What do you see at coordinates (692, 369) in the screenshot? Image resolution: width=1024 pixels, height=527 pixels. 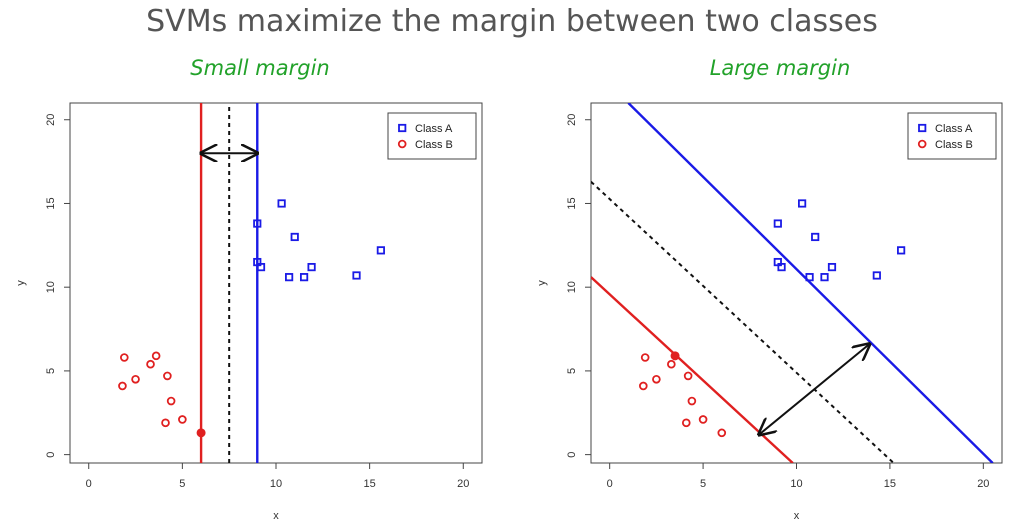 I see `class-b-boundary-line` at bounding box center [692, 369].